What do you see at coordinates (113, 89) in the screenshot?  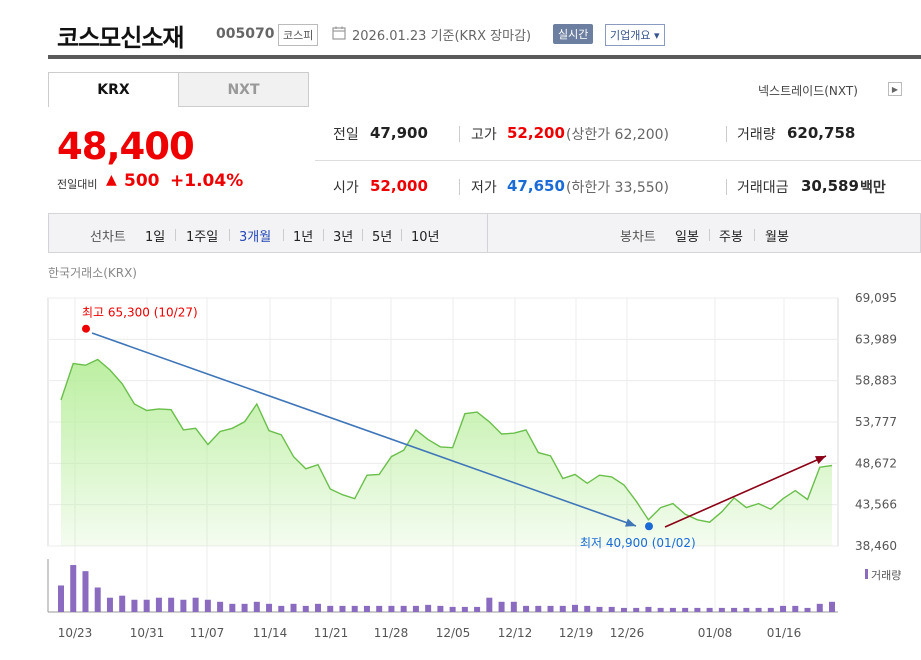 I see `tab-krx: KRX` at bounding box center [113, 89].